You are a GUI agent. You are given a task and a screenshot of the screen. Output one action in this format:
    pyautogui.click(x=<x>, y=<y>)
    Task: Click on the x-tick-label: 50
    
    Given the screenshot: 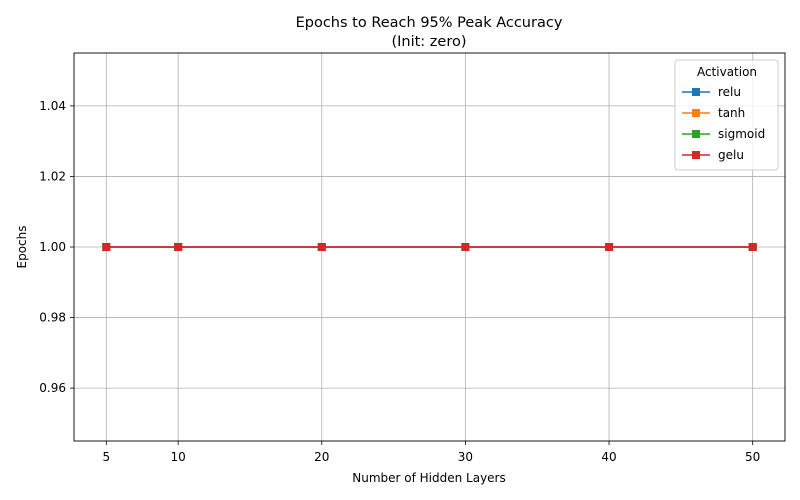 What is the action you would take?
    pyautogui.click(x=752, y=457)
    